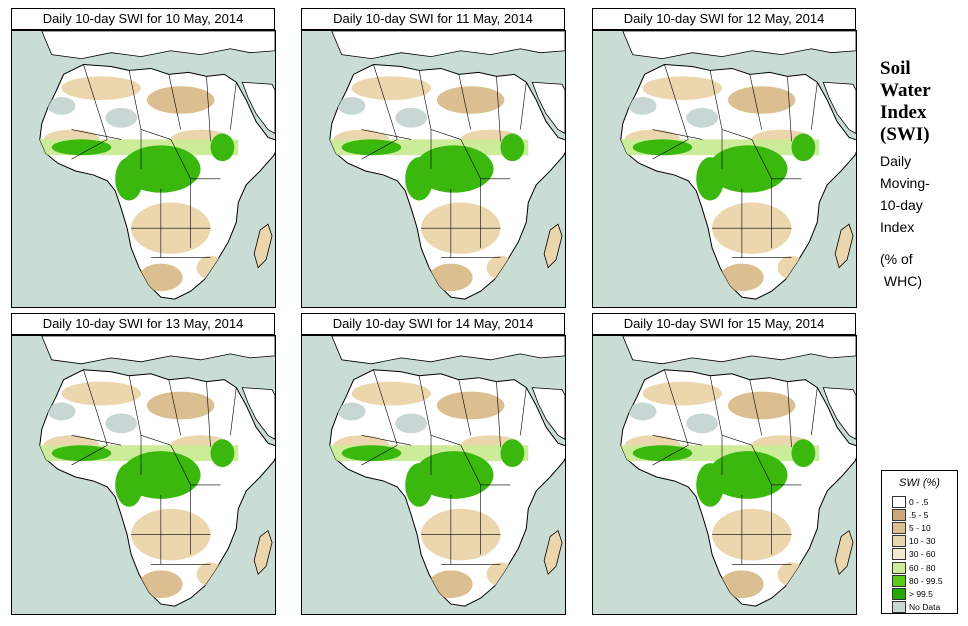  Describe the element at coordinates (724, 324) in the screenshot. I see `panel-title-6: Daily 10-day SWI for 15 May, 2014` at that location.